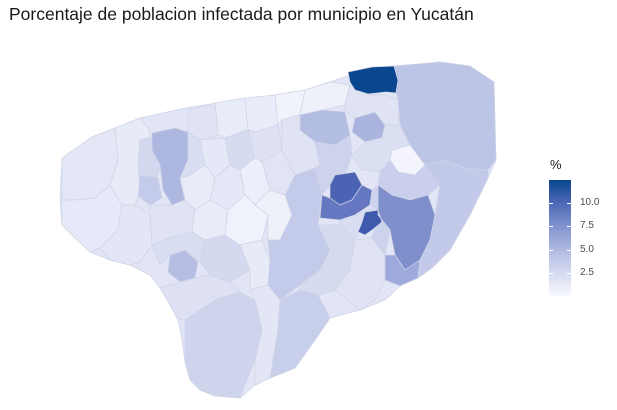 The width and height of the screenshot is (617, 410). What do you see at coordinates (556, 164) in the screenshot?
I see `legend-title: %` at bounding box center [556, 164].